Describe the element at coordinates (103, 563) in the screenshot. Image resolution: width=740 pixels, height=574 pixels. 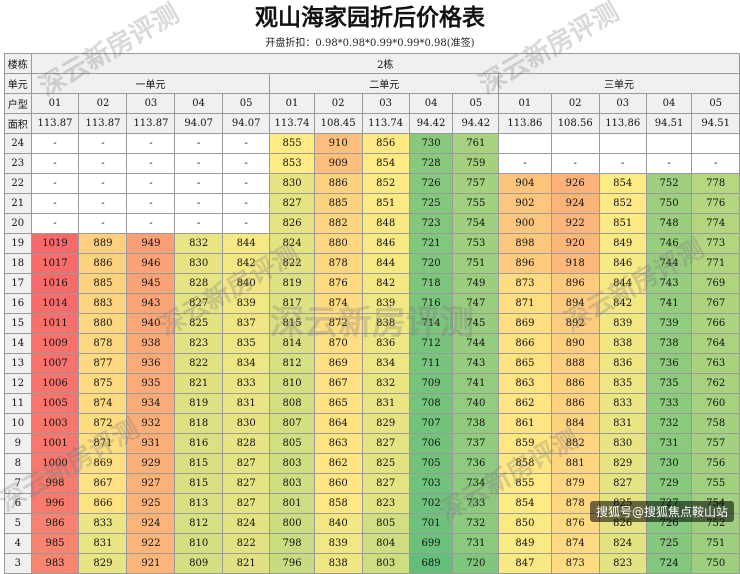
I see `price-cell: 829` at that location.